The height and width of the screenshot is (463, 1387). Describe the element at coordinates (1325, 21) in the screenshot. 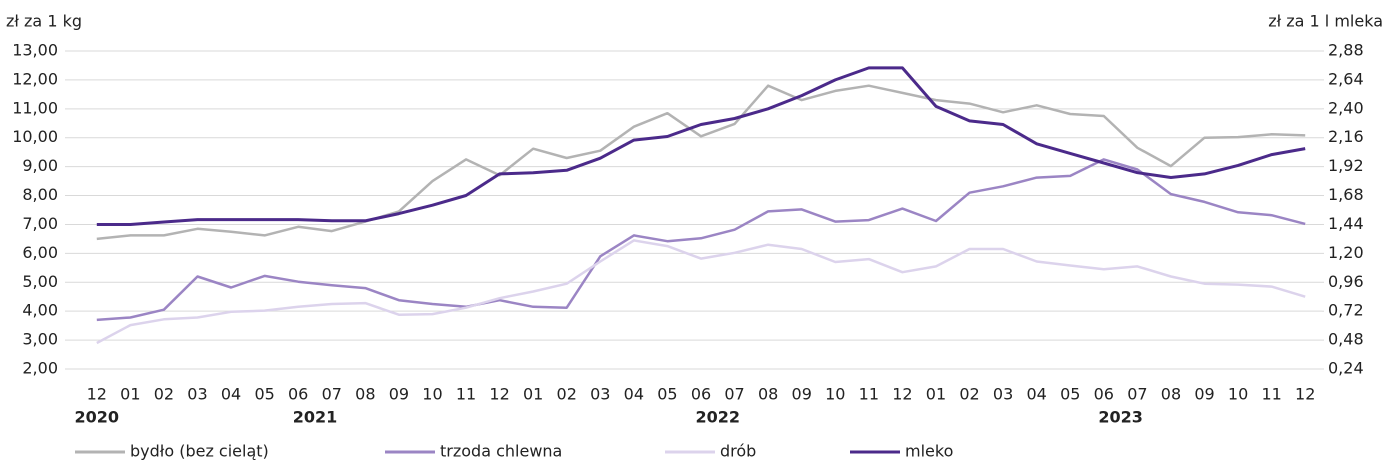

I see `y2-axis-label: zł za 1 l mleka` at that location.